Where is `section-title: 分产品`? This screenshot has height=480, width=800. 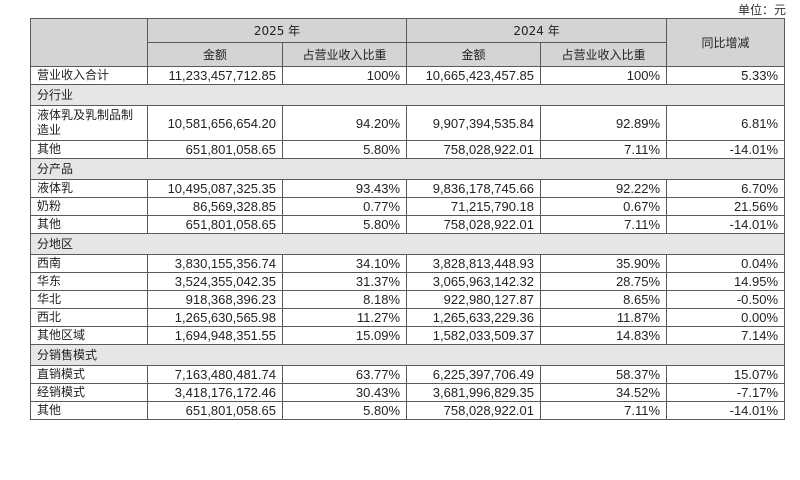 section-title: 分产品 is located at coordinates (407, 169).